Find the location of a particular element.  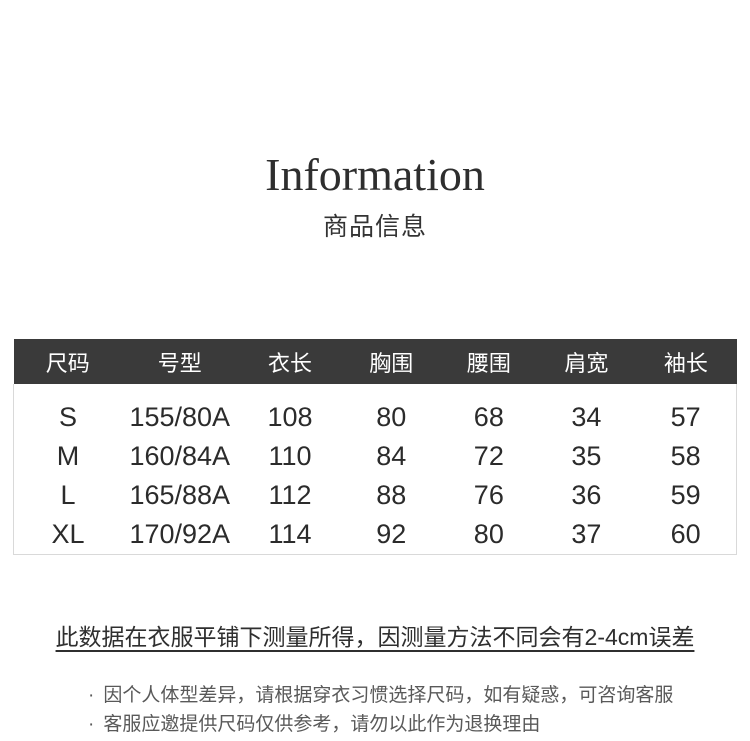

table-cell: 110 is located at coordinates (290, 456).